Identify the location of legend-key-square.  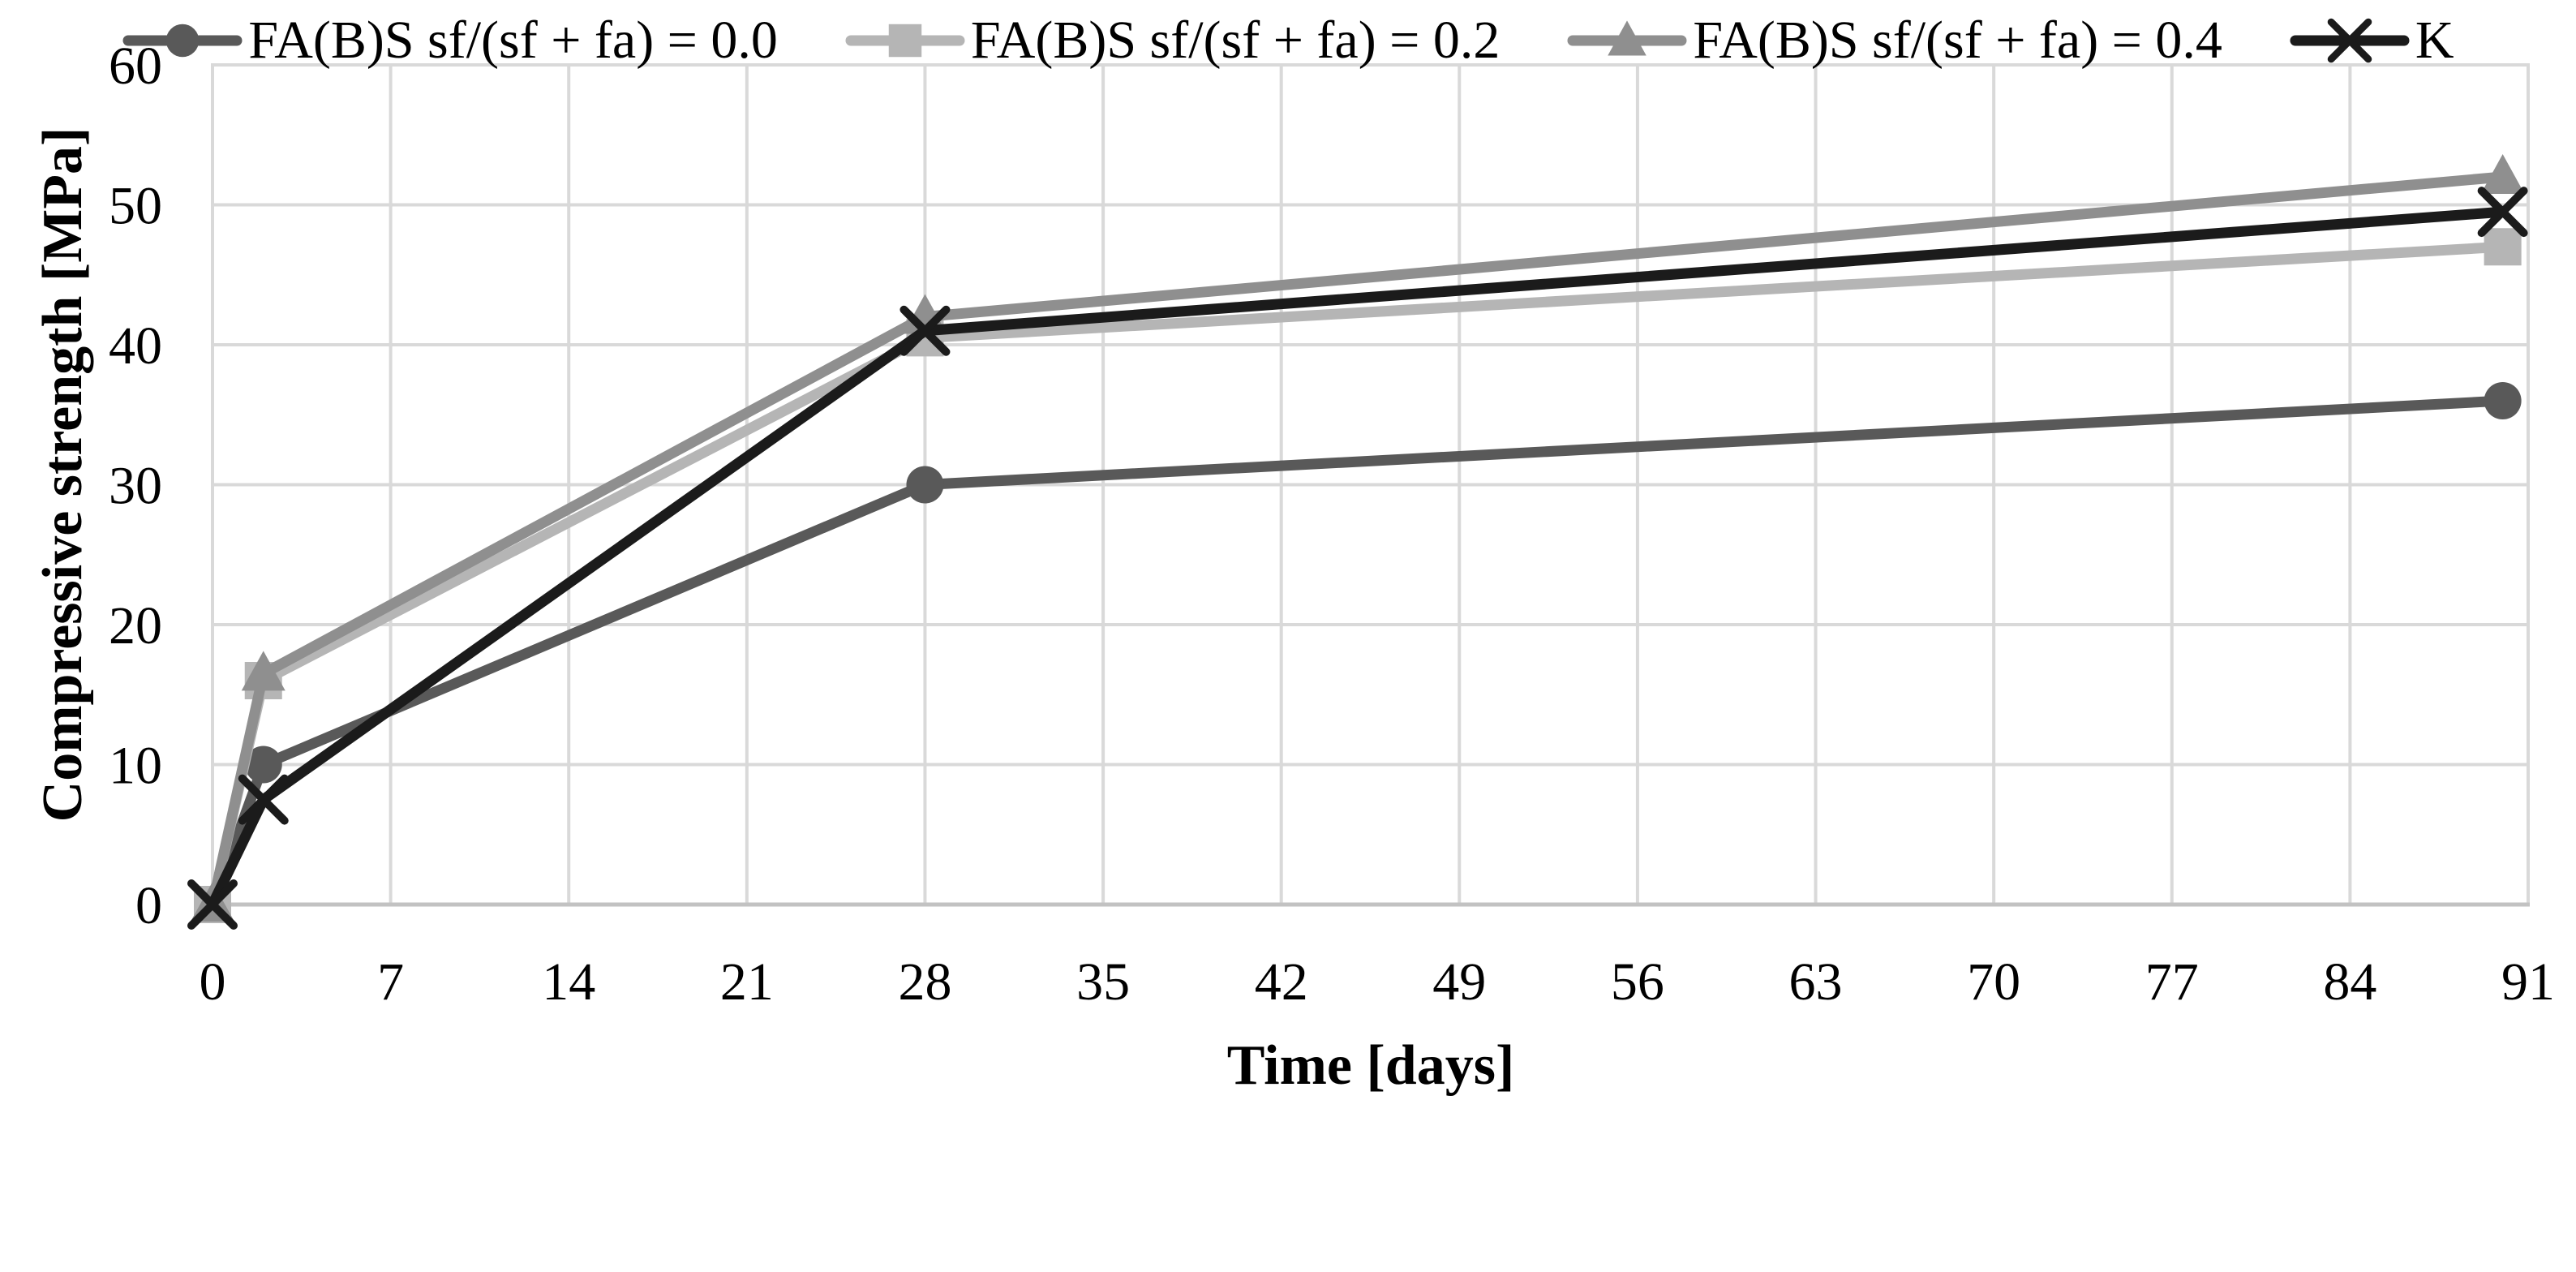
(905, 41).